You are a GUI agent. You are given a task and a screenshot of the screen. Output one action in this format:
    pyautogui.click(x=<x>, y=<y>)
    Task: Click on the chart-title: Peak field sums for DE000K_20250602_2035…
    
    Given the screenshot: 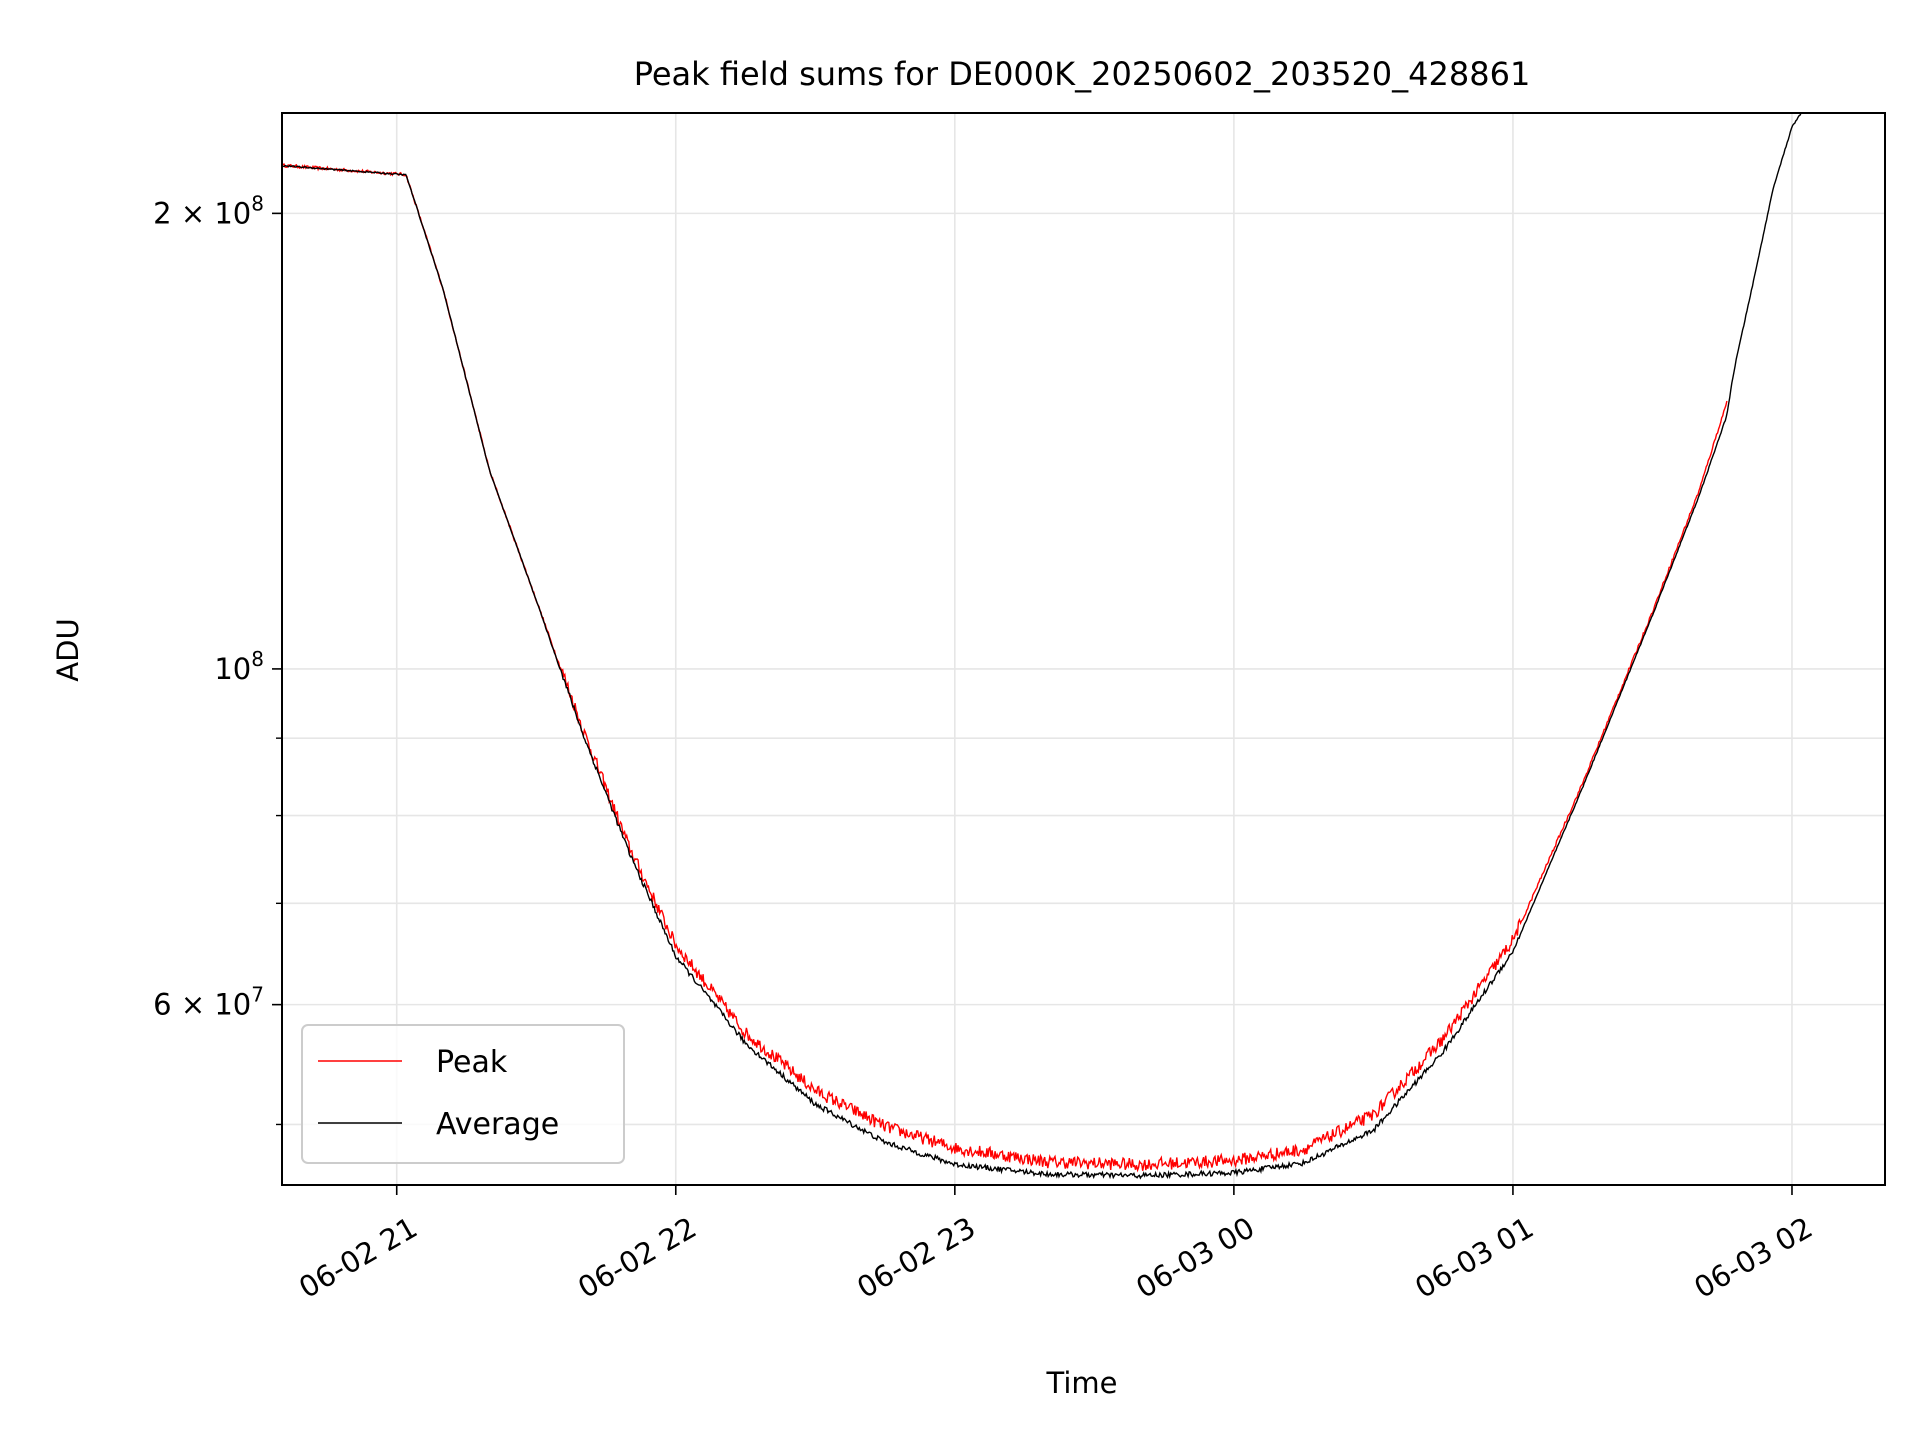 What is the action you would take?
    pyautogui.click(x=1082, y=74)
    